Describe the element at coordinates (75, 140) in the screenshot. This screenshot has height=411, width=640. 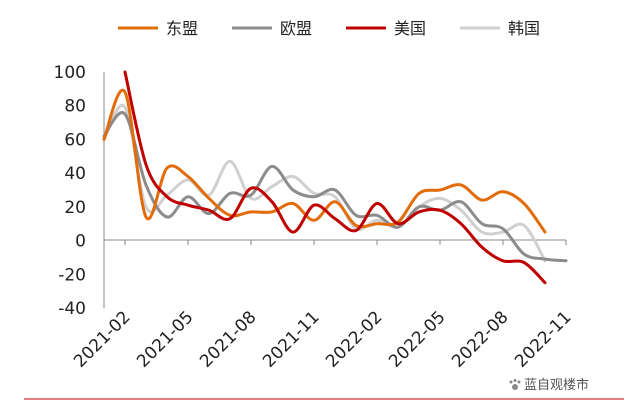
I see `y-tick-label: 60` at that location.